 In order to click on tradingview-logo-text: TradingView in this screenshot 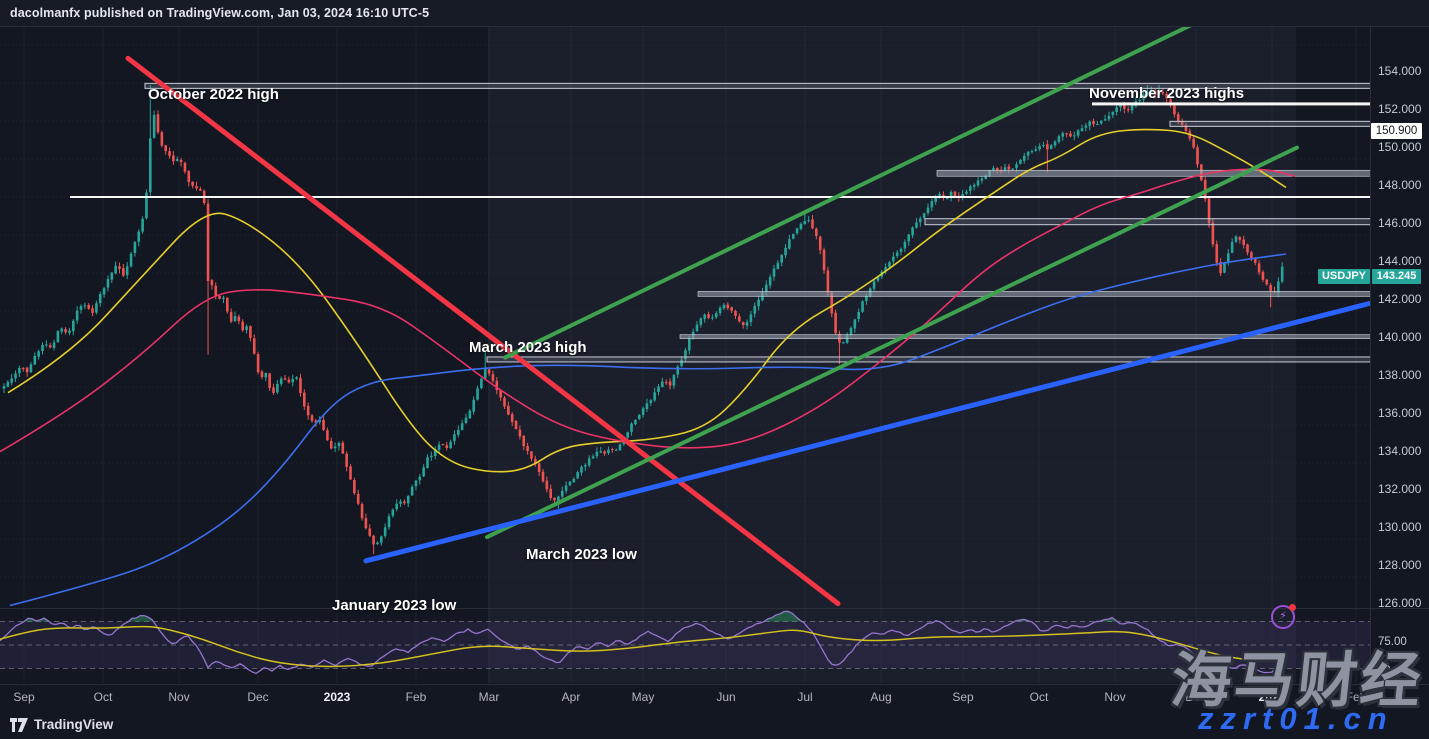, I will do `click(74, 724)`.